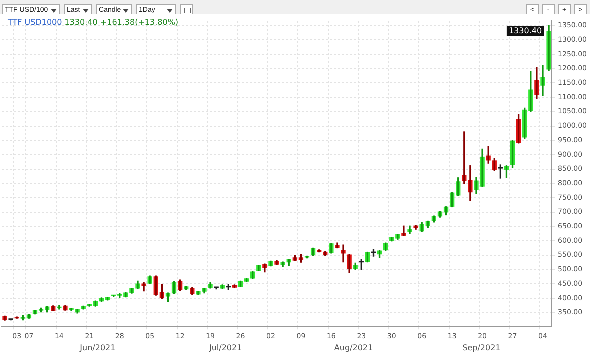 This screenshot has height=358, width=590. Describe the element at coordinates (481, 348) in the screenshot. I see `text: Sep/2021` at that location.